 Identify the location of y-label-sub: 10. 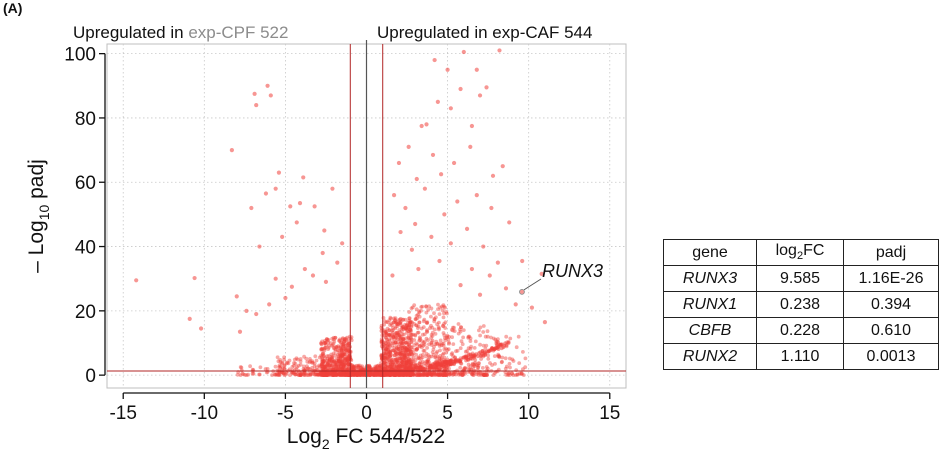
(44, 212).